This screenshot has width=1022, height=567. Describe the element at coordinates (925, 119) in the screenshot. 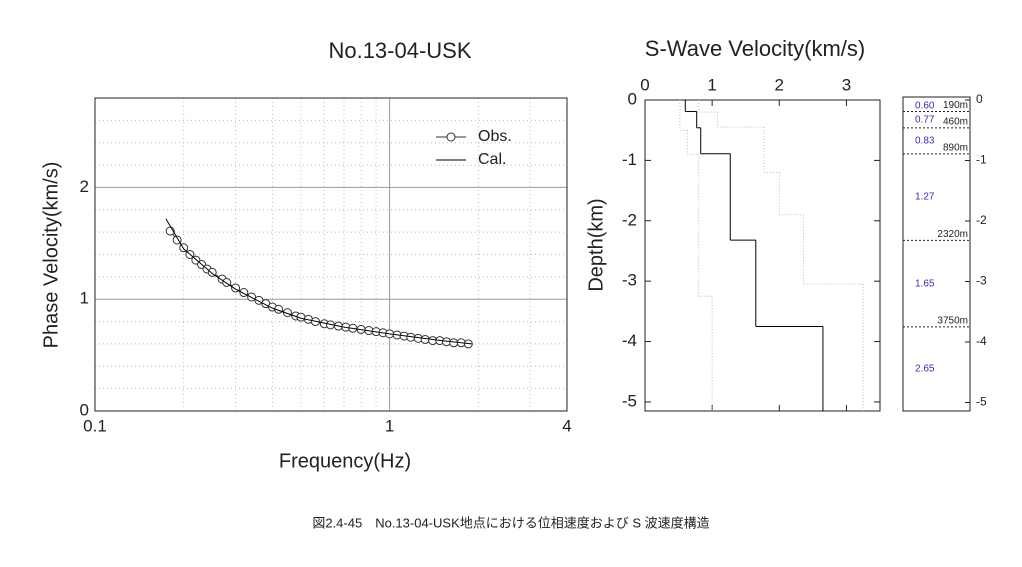

I see `layer-velocity-label: 0.77` at that location.